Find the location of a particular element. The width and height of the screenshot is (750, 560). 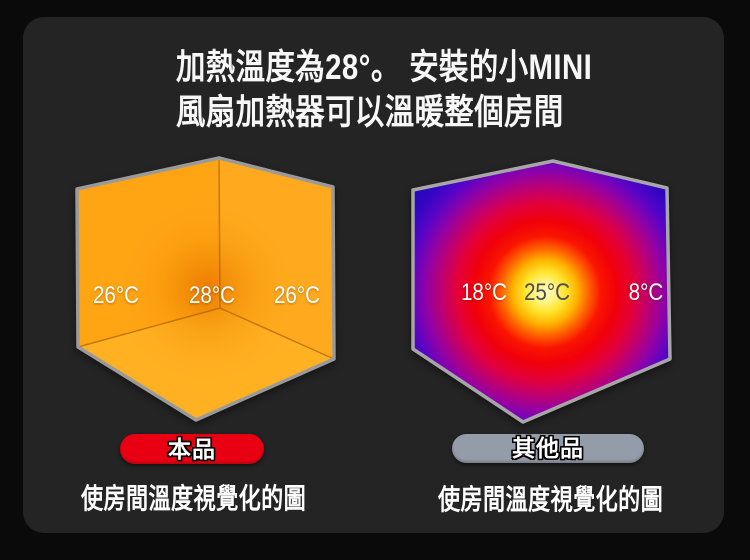

badge-this-product-label: 本品 is located at coordinates (192, 449).